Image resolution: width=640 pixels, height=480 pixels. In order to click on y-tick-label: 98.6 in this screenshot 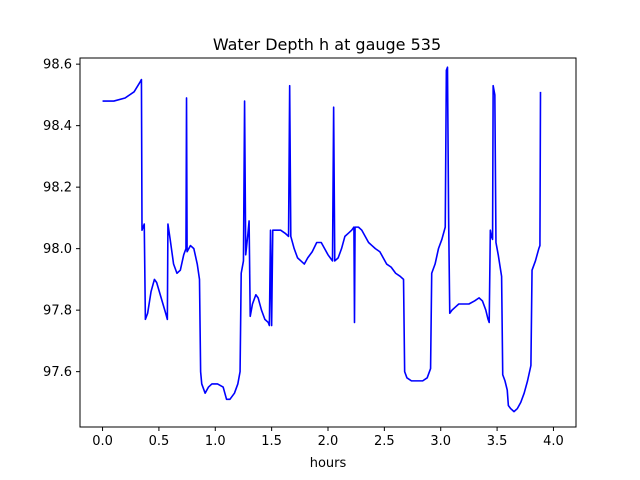, I will do `click(57, 65)`.